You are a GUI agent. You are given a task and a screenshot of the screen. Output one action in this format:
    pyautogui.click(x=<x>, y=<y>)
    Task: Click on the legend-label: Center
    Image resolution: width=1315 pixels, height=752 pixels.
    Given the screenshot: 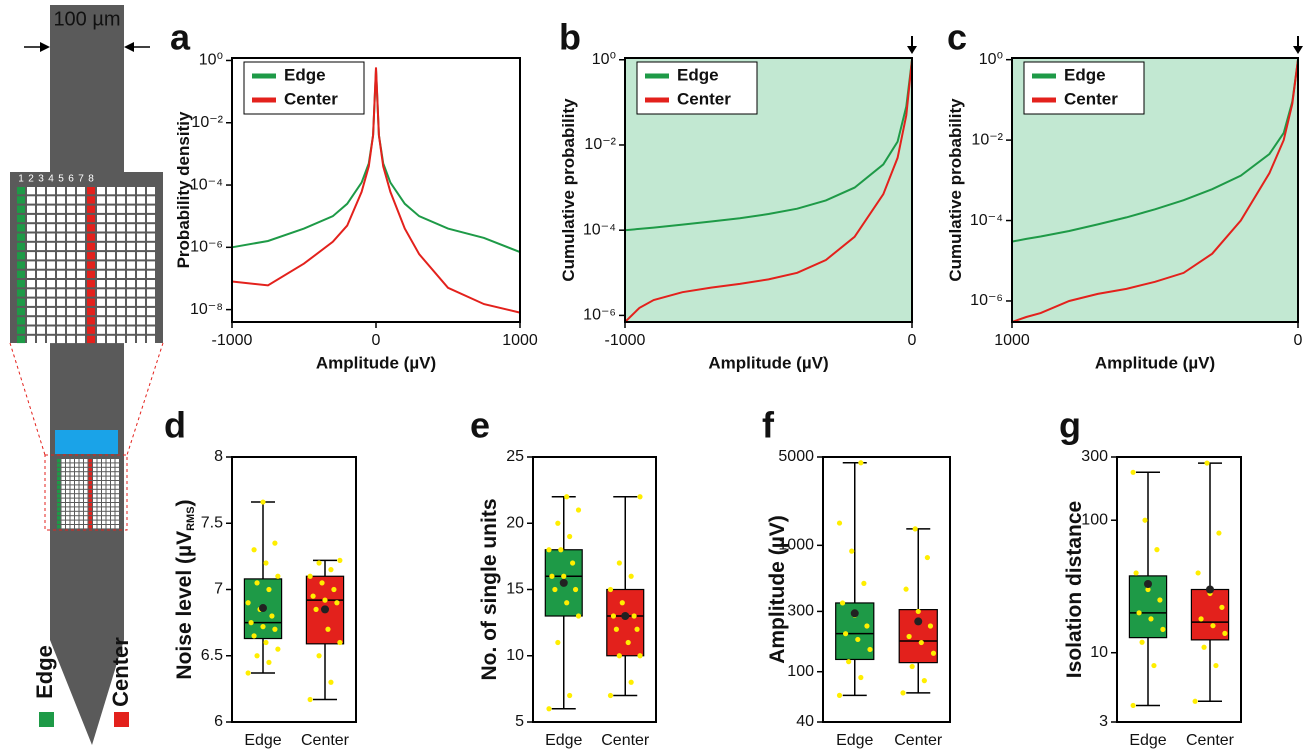 What is the action you would take?
    pyautogui.click(x=311, y=98)
    